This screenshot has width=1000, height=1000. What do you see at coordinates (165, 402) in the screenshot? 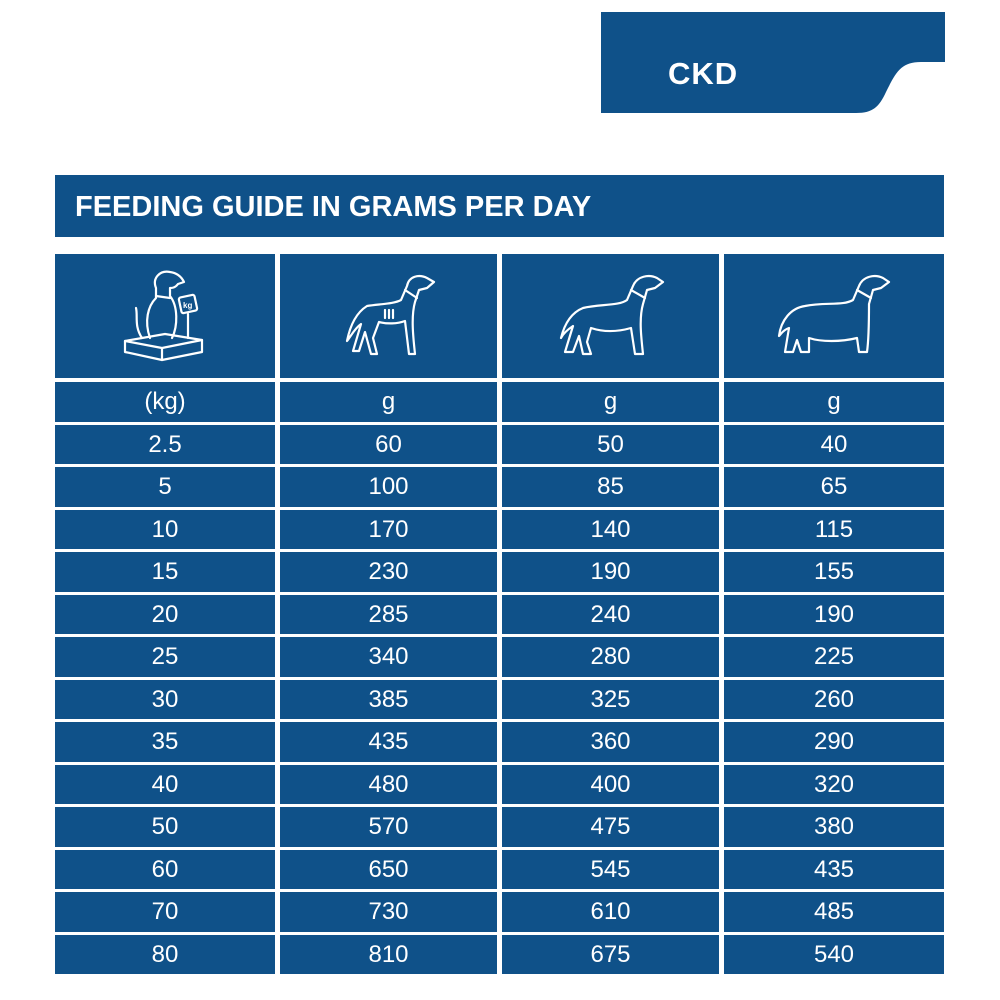
I see `unit-cell: (kg)` at bounding box center [165, 402].